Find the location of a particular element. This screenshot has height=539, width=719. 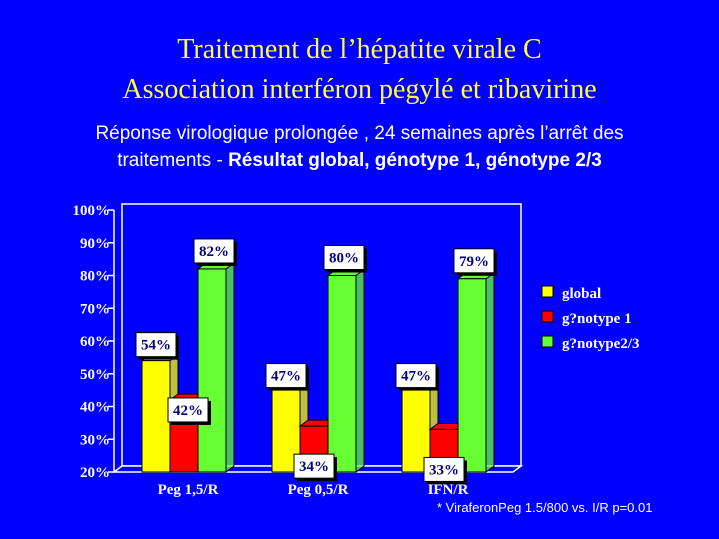

y-tick-label: 80% is located at coordinates (95, 277).